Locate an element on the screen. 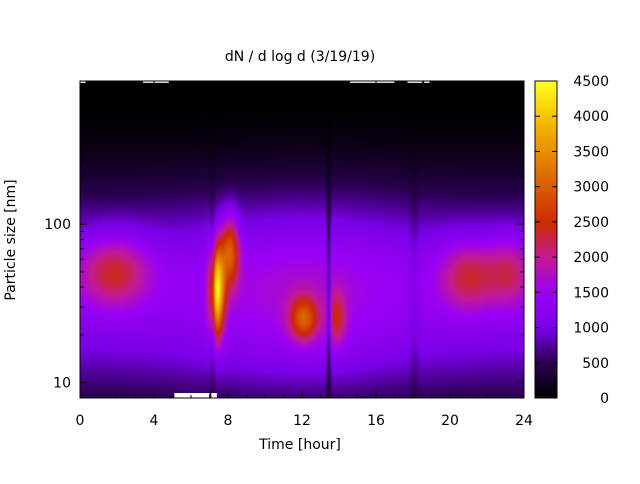  colorbar-tick-label: 0 is located at coordinates (604, 399).